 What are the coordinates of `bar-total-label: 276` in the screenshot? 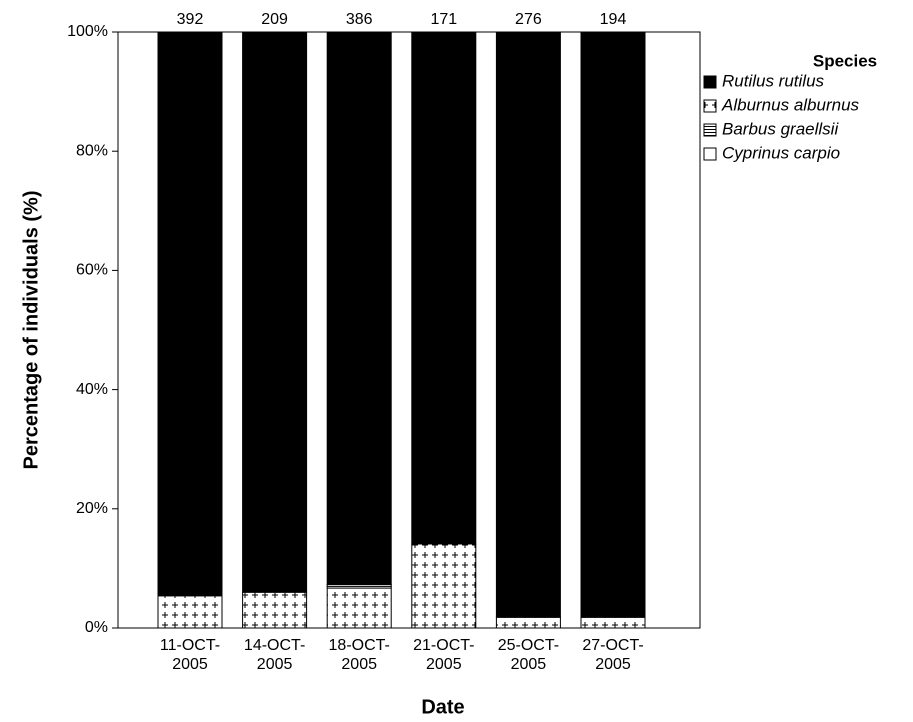 It's located at (528, 19).